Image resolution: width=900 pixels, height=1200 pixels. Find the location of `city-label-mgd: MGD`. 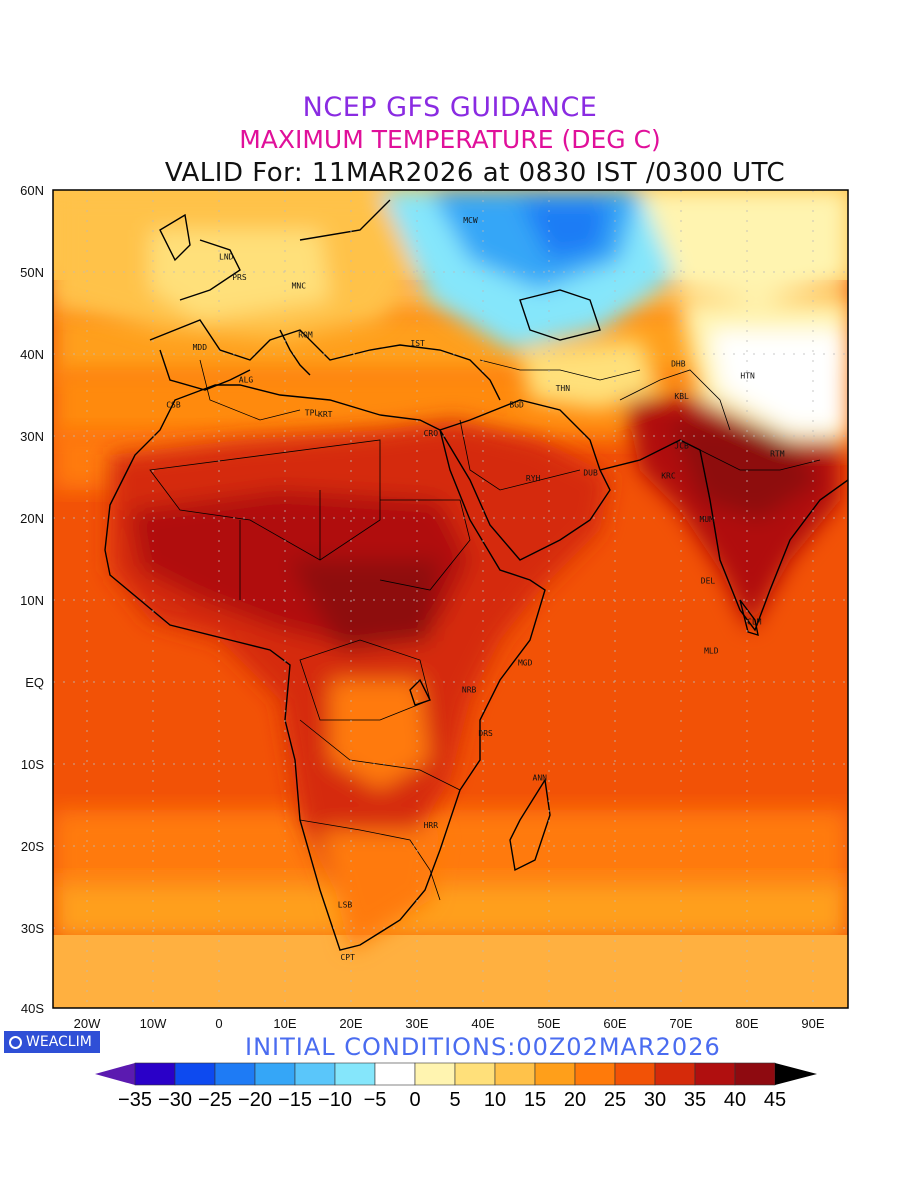

city-label-mgd: MGD is located at coordinates (525, 663).